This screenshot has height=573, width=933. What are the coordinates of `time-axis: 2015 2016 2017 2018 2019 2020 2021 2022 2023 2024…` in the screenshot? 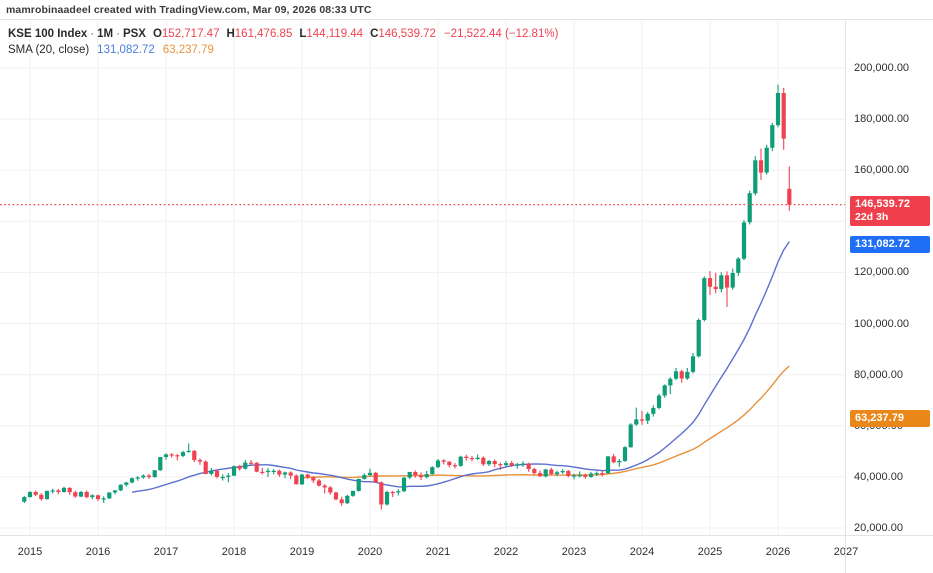 It's located at (466, 554).